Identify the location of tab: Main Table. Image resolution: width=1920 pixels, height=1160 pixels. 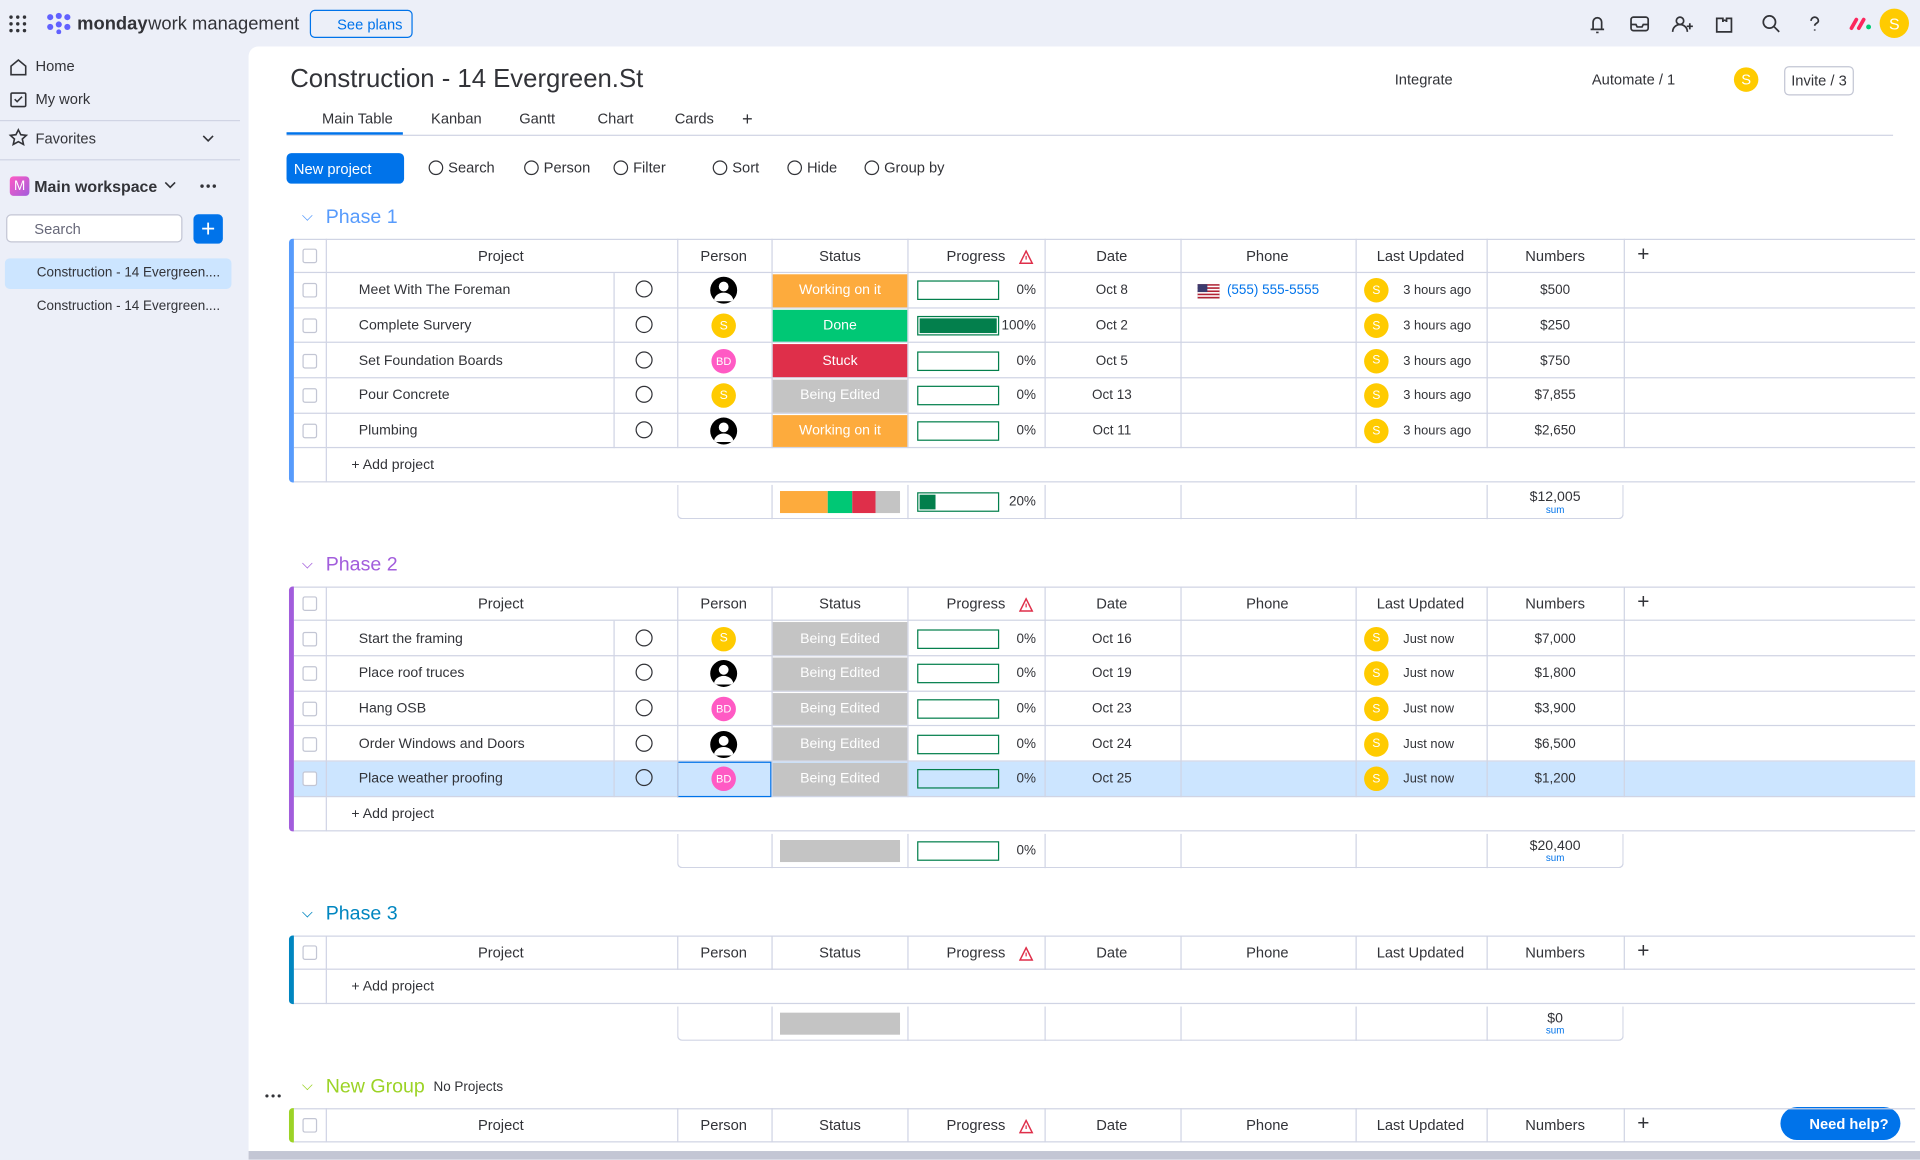
(357, 119).